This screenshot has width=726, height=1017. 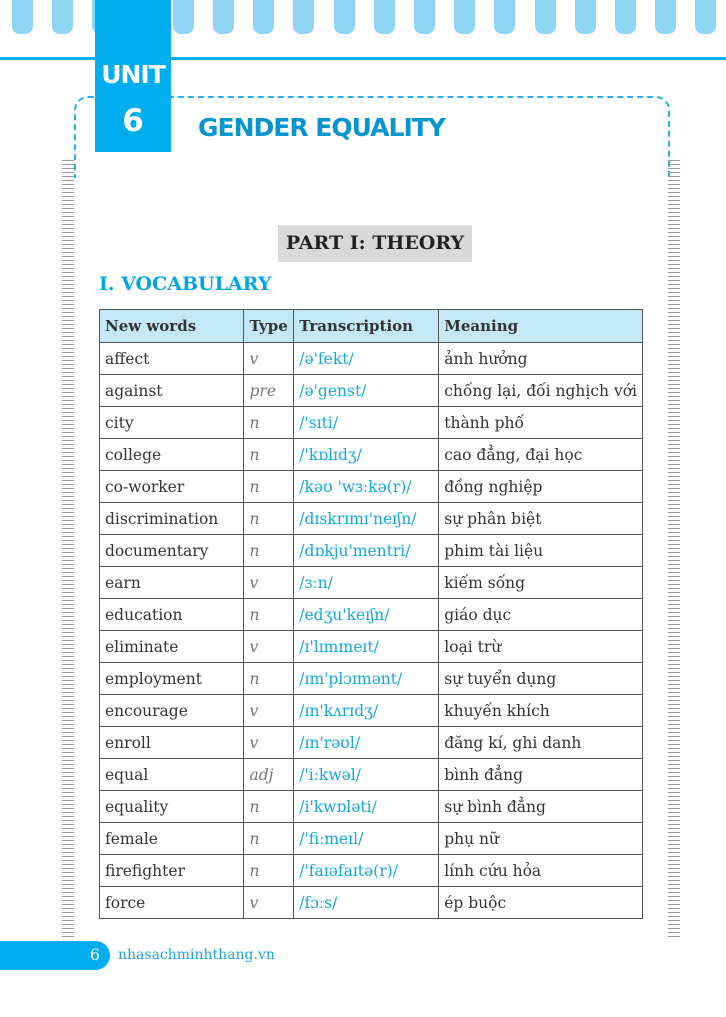 I want to click on column-header: New words, so click(x=171, y=326).